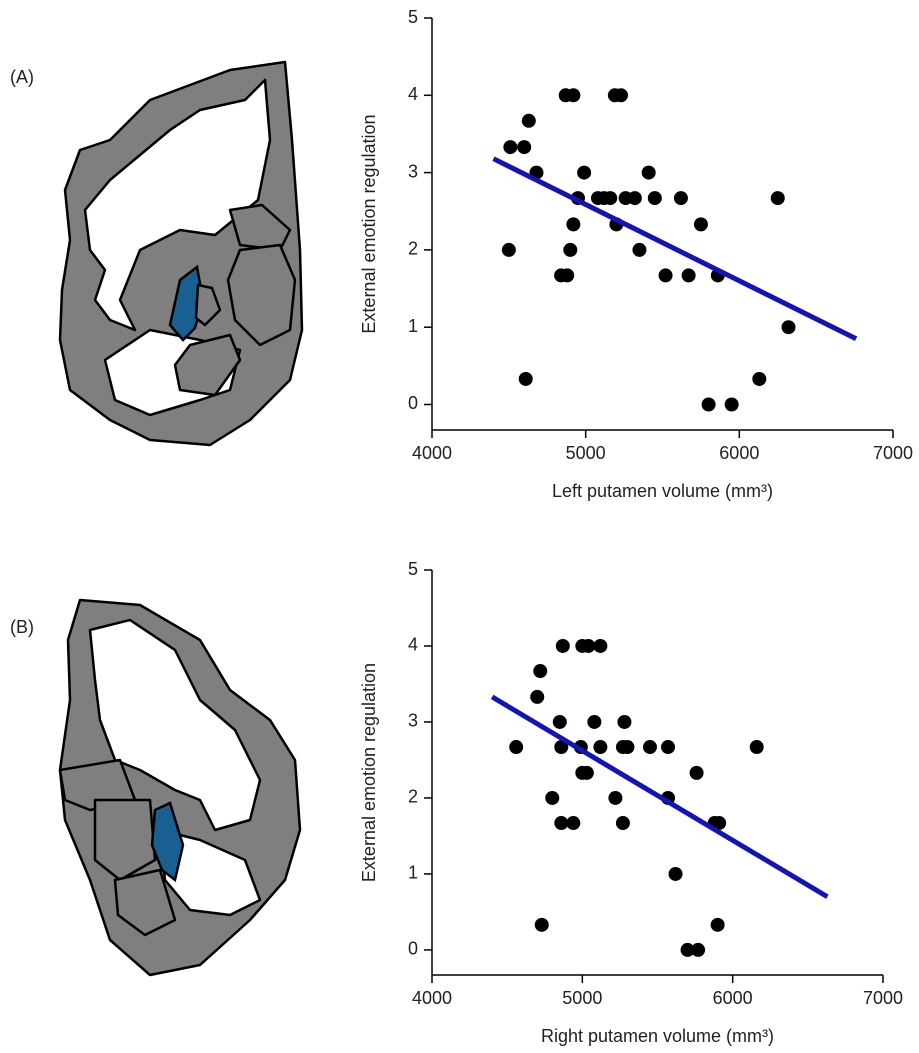 The image size is (919, 1053). What do you see at coordinates (22, 77) in the screenshot?
I see `panel-label: (A)` at bounding box center [22, 77].